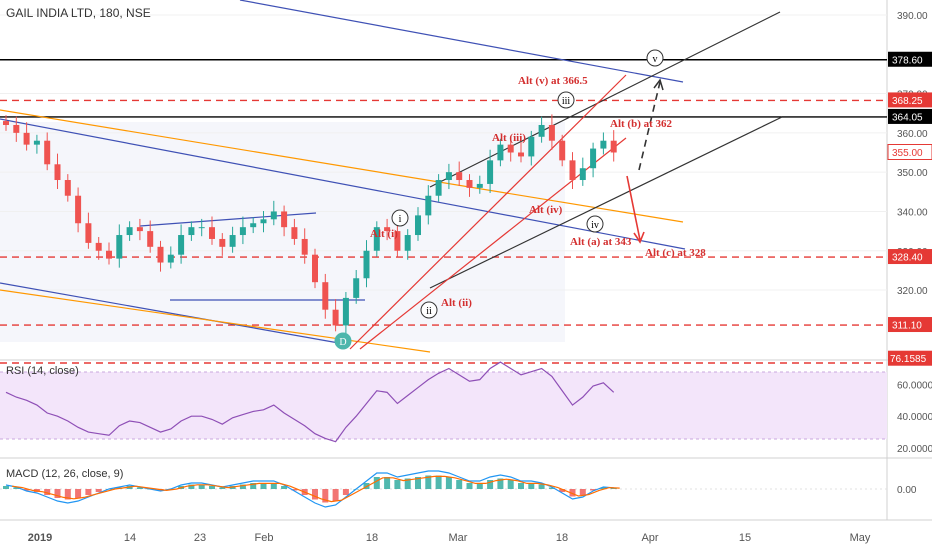 Image resolution: width=932 pixels, height=550 pixels. Describe the element at coordinates (912, 291) in the screenshot. I see `y-tick-label: 320.00` at that location.